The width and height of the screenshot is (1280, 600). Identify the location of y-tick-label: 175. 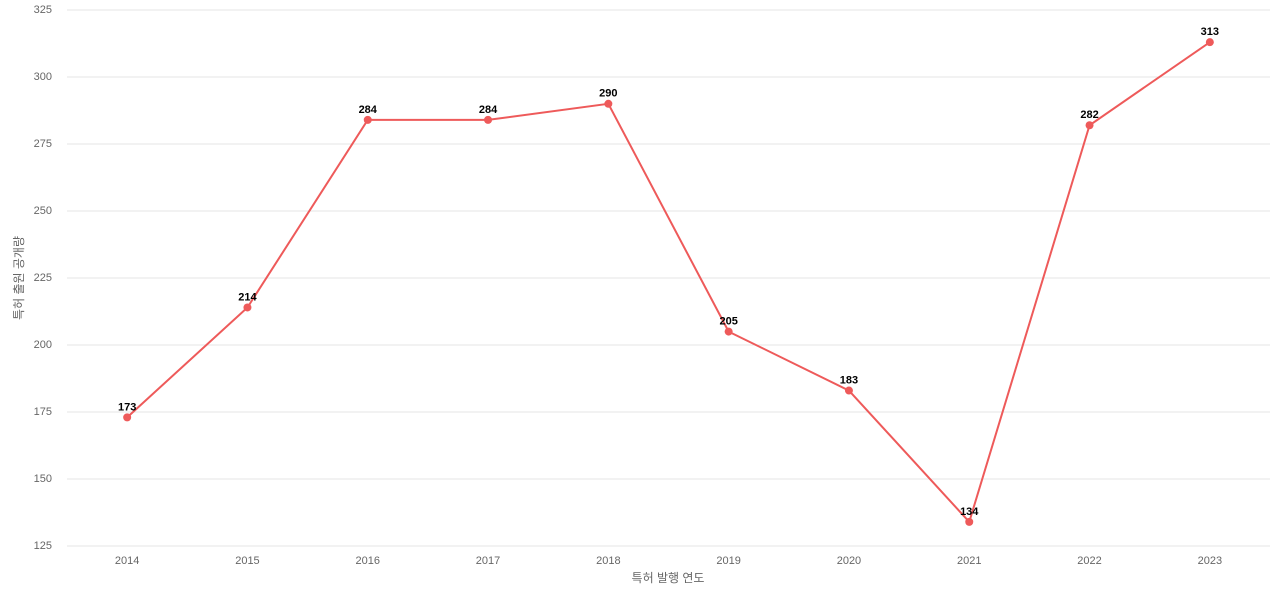
(43, 412).